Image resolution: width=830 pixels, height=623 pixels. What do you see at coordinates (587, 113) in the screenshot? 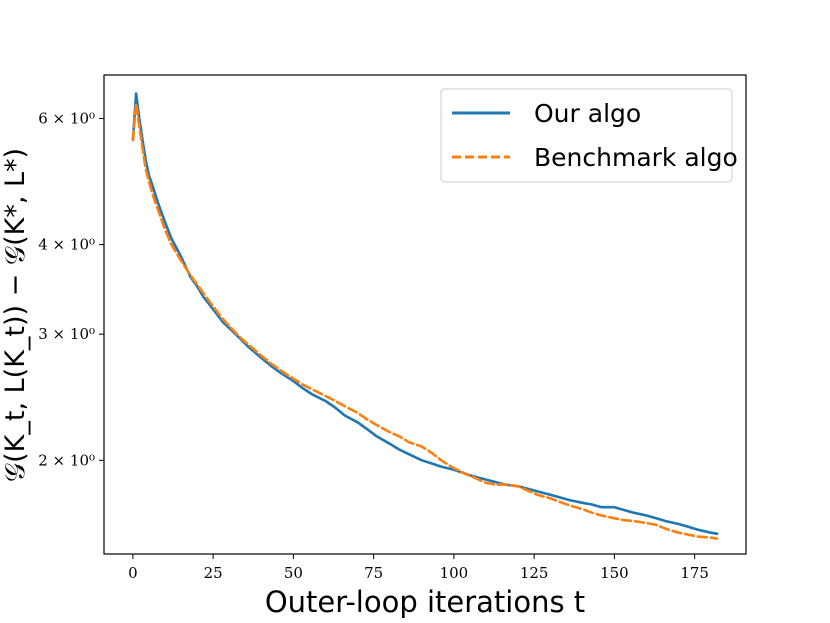
I see `legend-label-our-algo: Our algo` at bounding box center [587, 113].